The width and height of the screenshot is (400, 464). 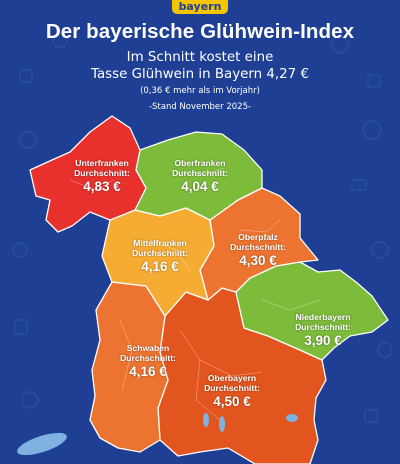 I want to click on region-name: Mittelfranken, so click(x=160, y=243).